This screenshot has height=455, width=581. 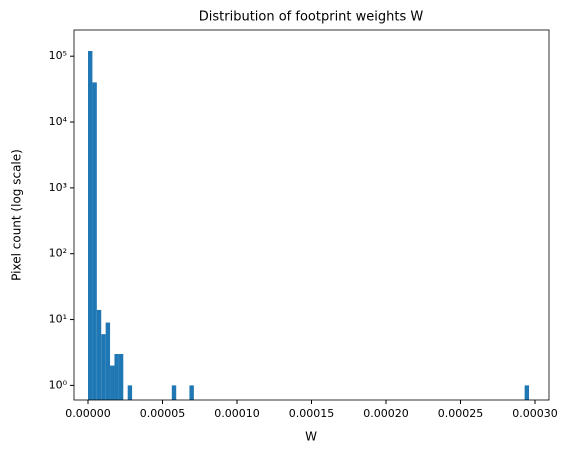 What do you see at coordinates (88, 413) in the screenshot?
I see `x-tick-label: 0.00000` at bounding box center [88, 413].